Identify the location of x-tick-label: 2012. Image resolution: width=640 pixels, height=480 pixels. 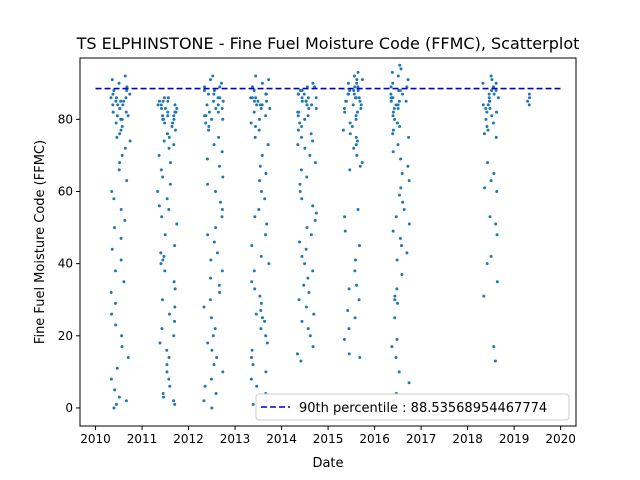
(188, 439).